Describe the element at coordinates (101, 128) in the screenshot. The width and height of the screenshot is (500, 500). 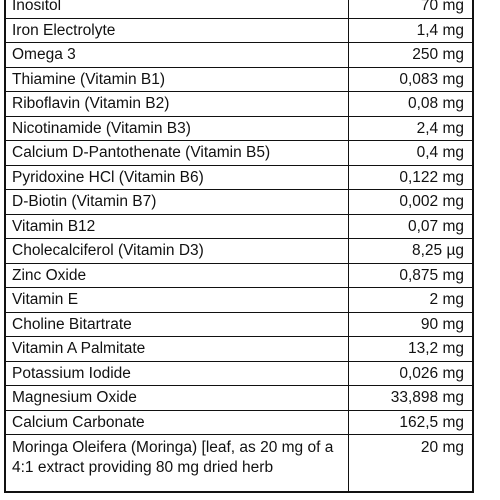
I see `ingredient-name: Nicotinamide (Vitamin B3)` at that location.